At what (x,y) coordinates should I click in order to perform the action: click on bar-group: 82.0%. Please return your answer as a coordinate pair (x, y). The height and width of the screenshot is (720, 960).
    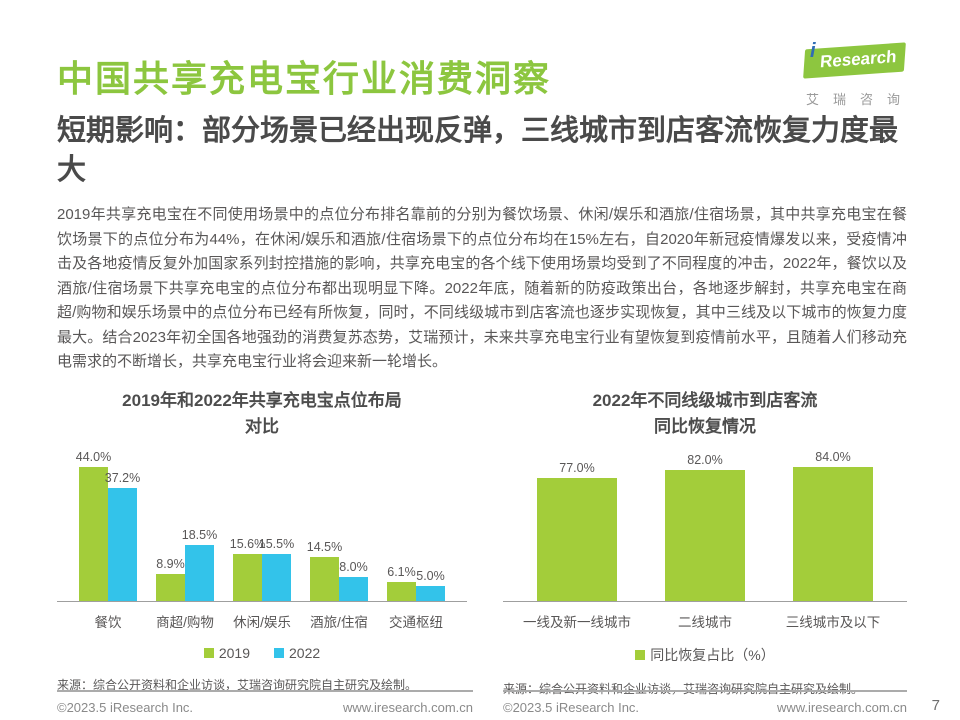
    Looking at the image, I should click on (705, 527).